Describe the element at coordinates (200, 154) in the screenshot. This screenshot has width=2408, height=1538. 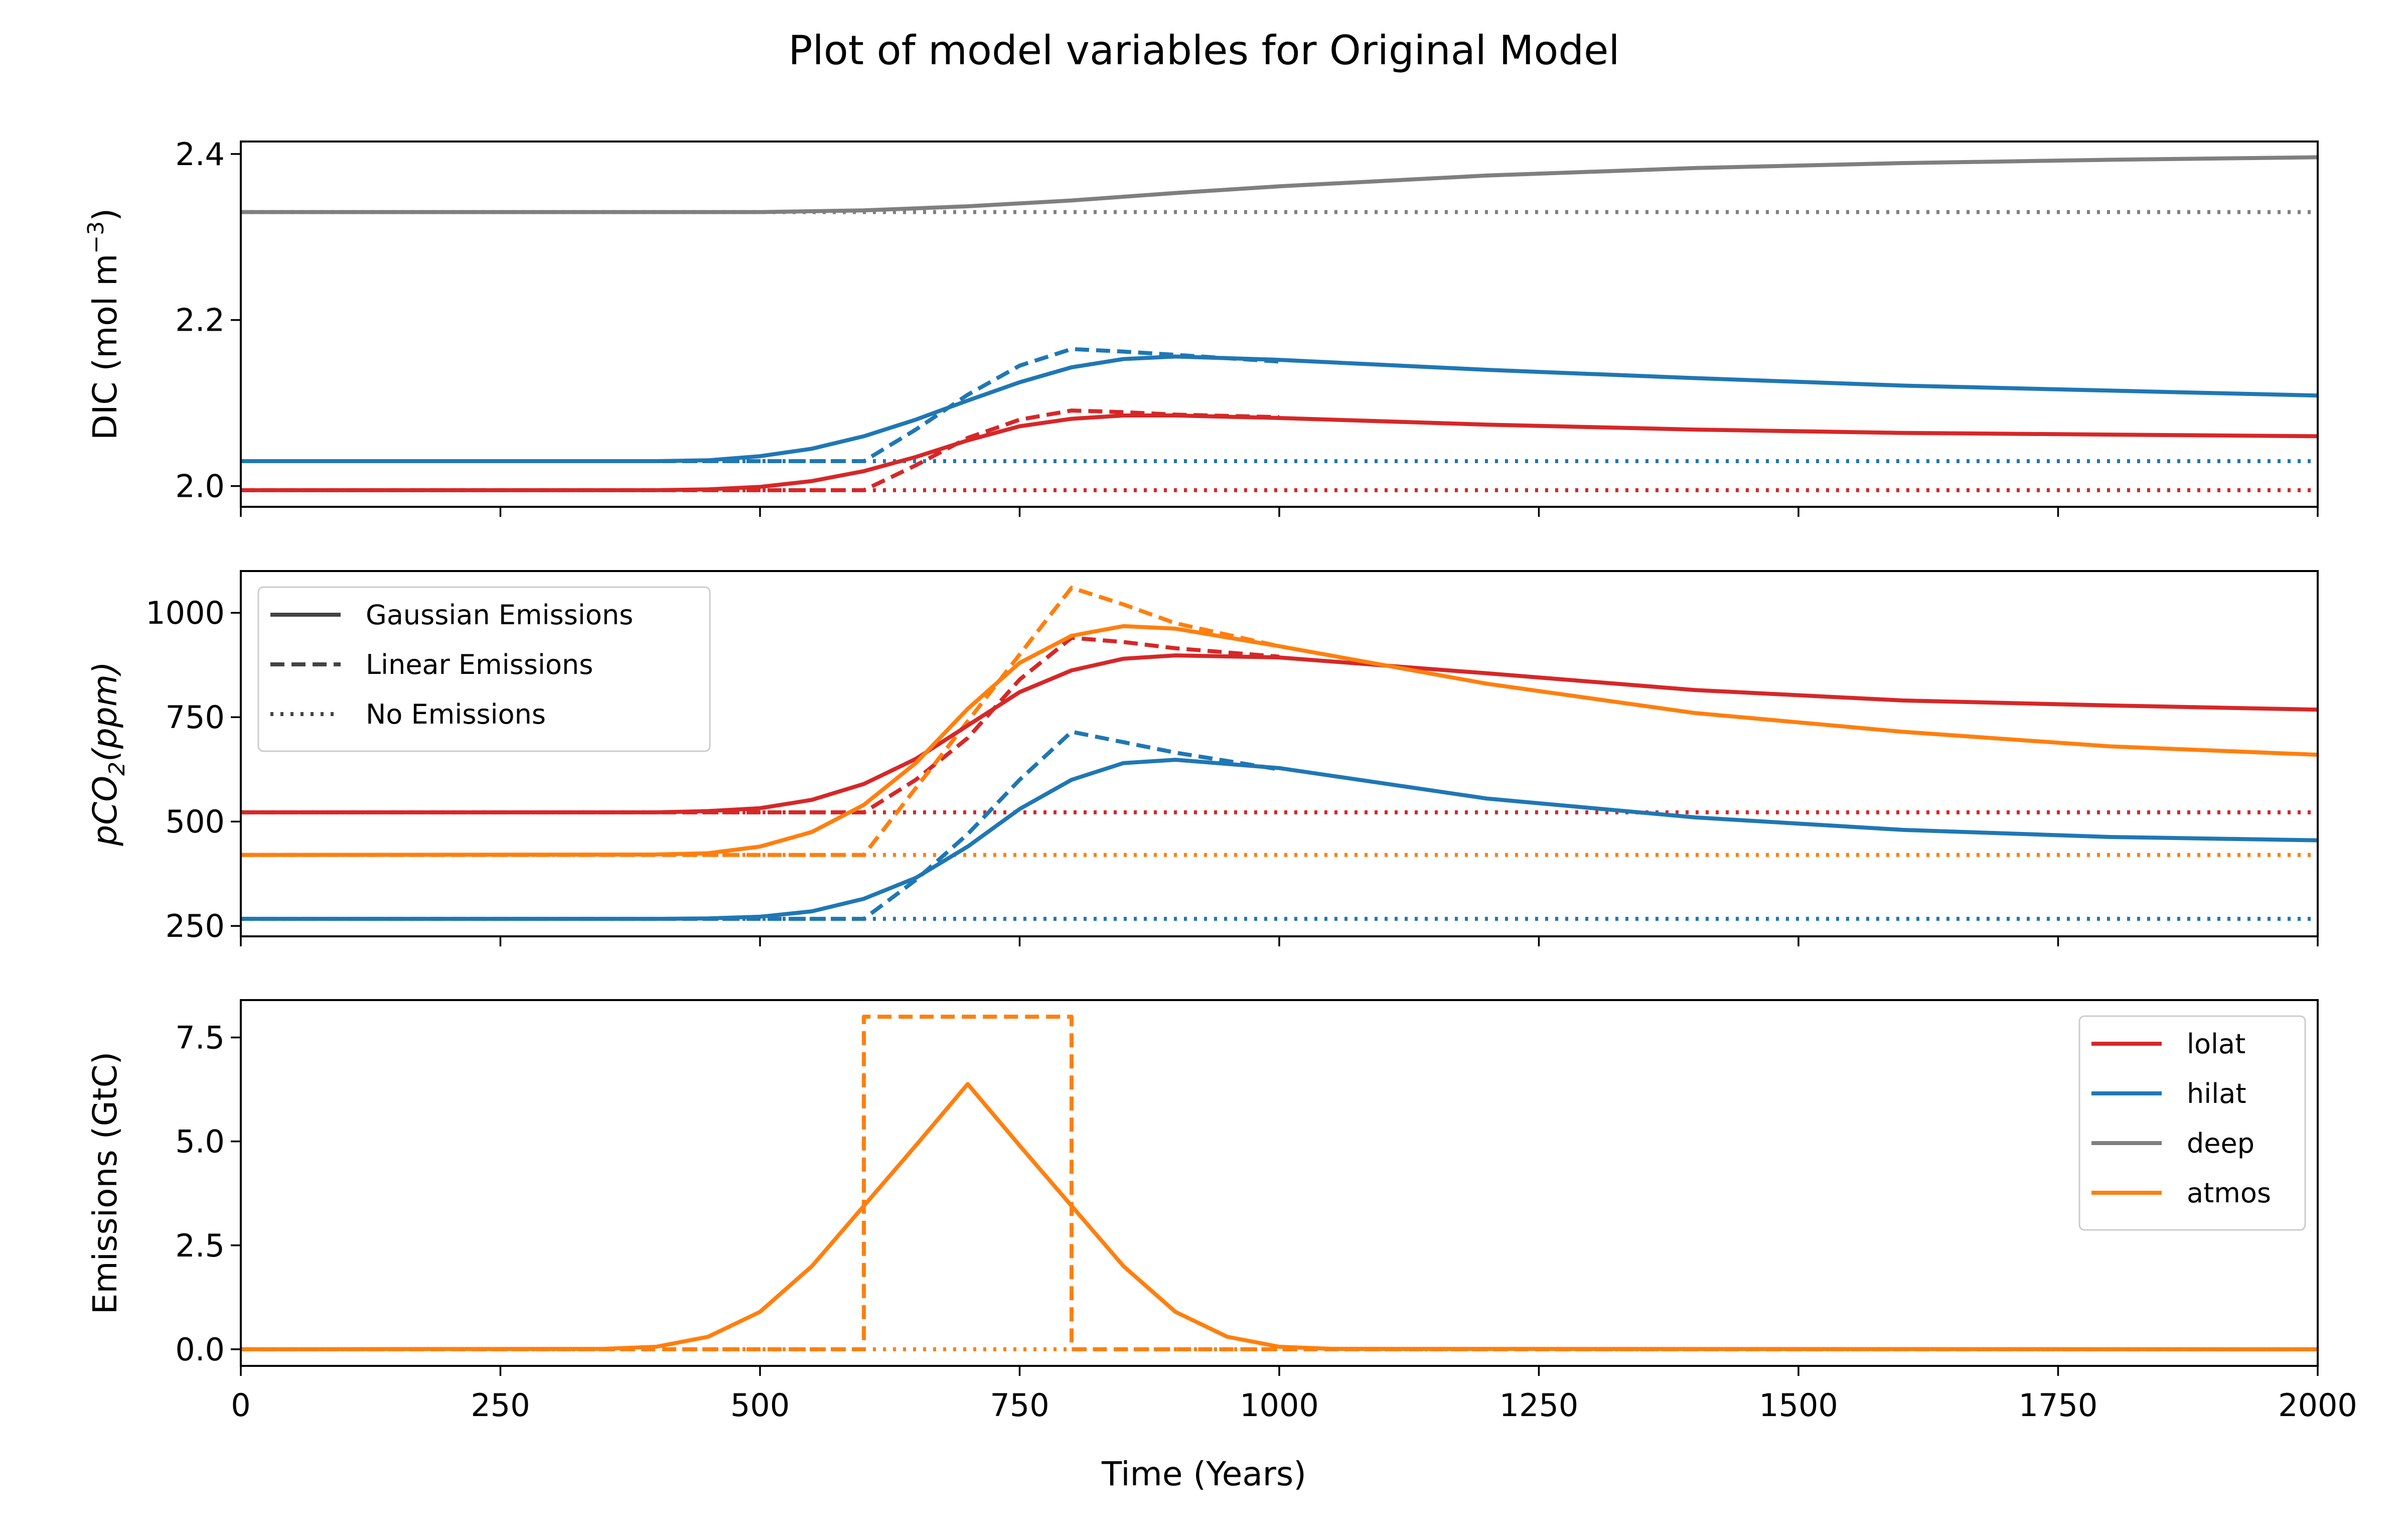
I see `y-tick-label: 2.4` at that location.